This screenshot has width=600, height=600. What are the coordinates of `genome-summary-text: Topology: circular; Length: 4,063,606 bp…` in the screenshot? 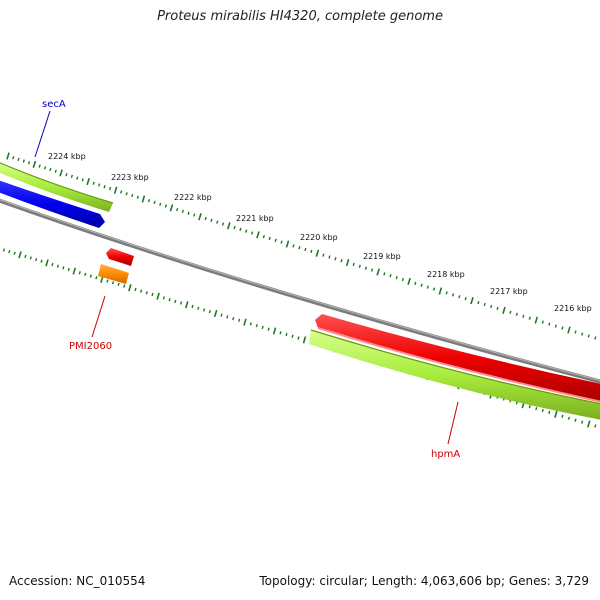 It's located at (424, 581).